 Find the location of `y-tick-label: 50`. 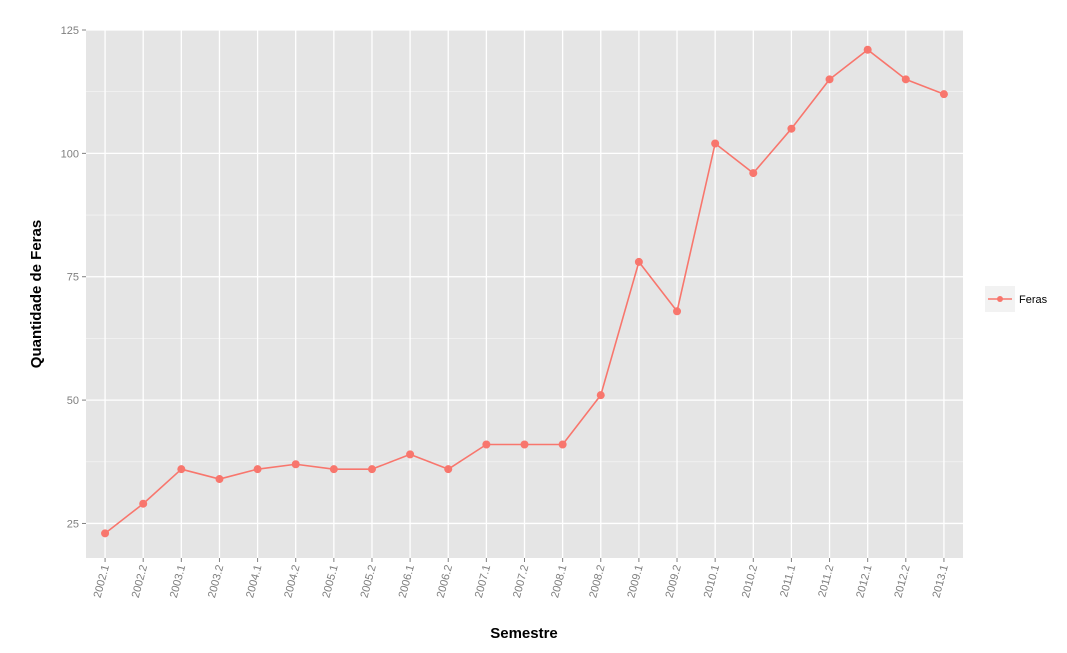

y-tick-label: 50 is located at coordinates (73, 401).